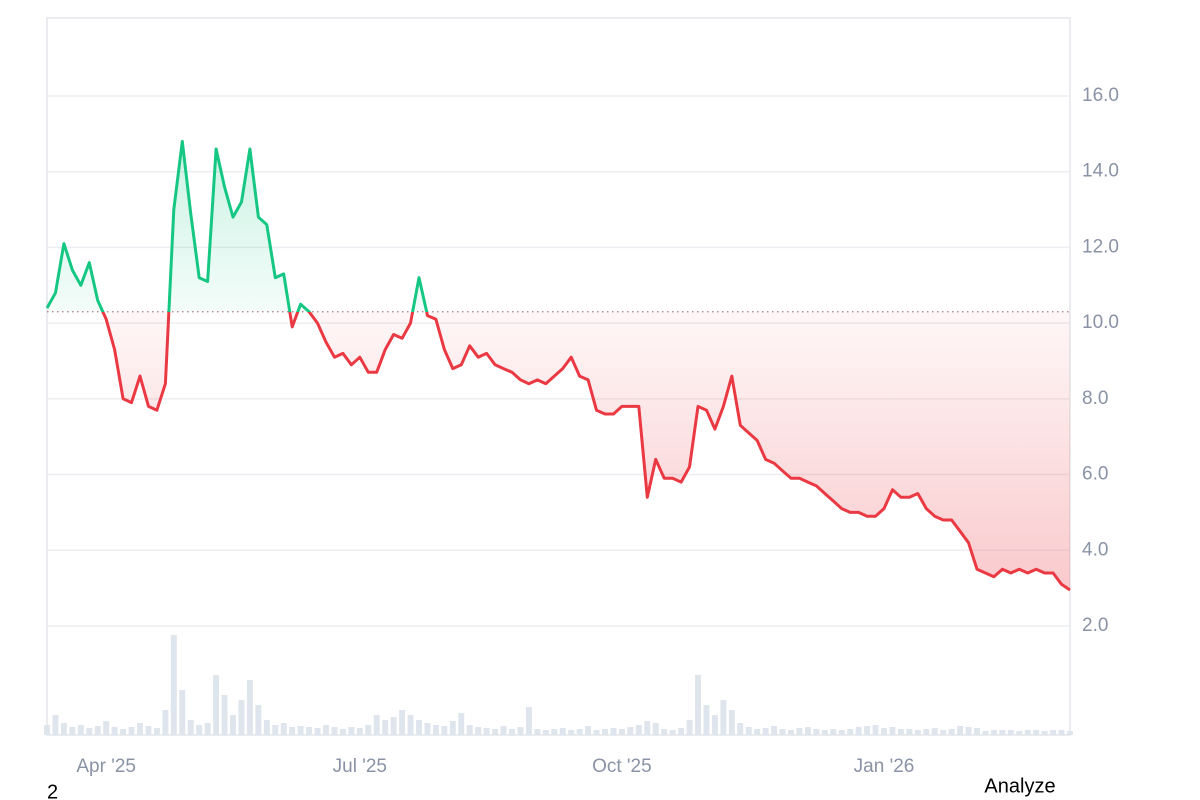  What do you see at coordinates (884, 766) in the screenshot?
I see `x-tick-label: Jan '26` at bounding box center [884, 766].